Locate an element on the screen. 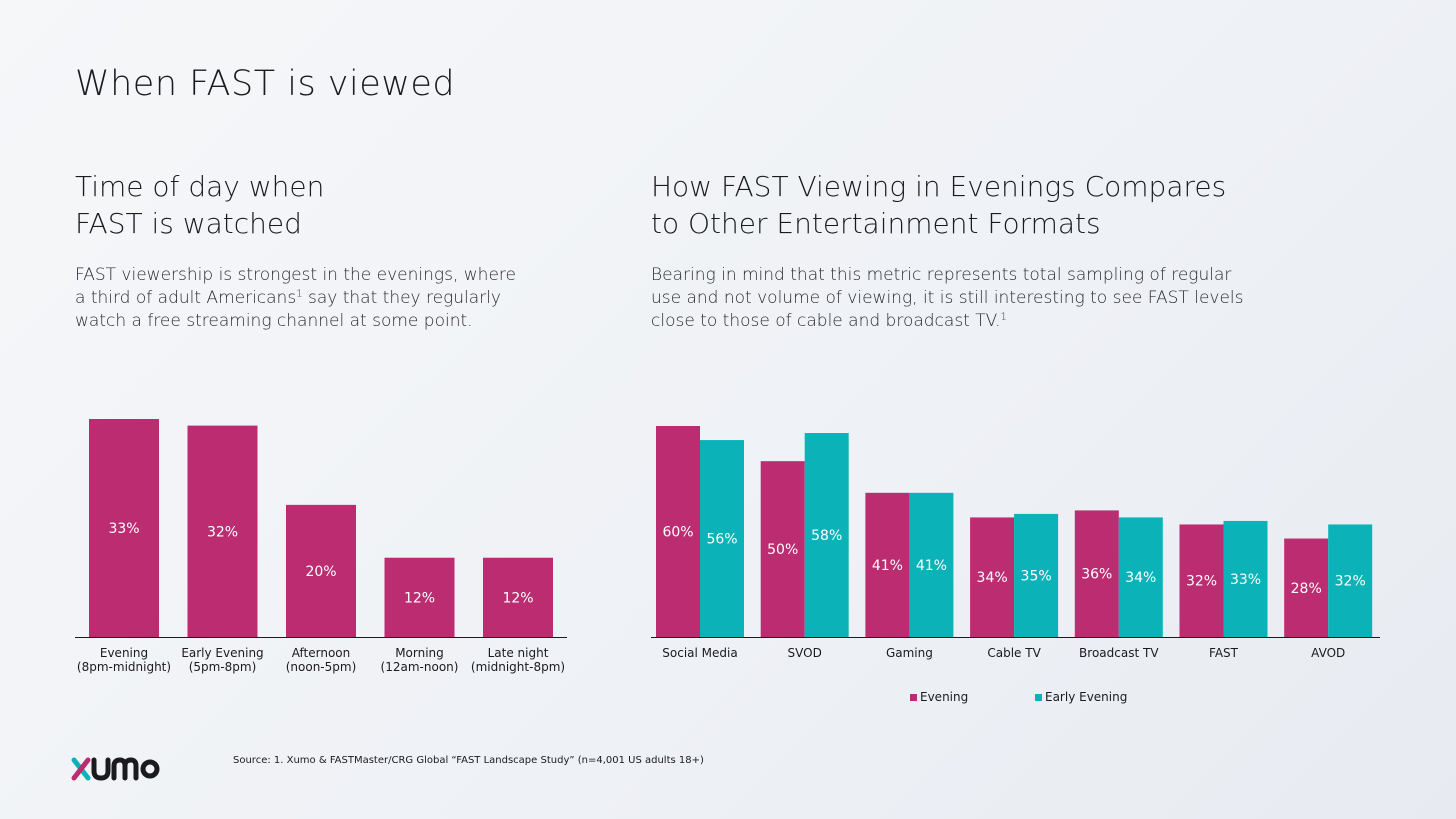 The image size is (1456, 819). right-title-line-2: to Other Entertainment Formats is located at coordinates (876, 223).